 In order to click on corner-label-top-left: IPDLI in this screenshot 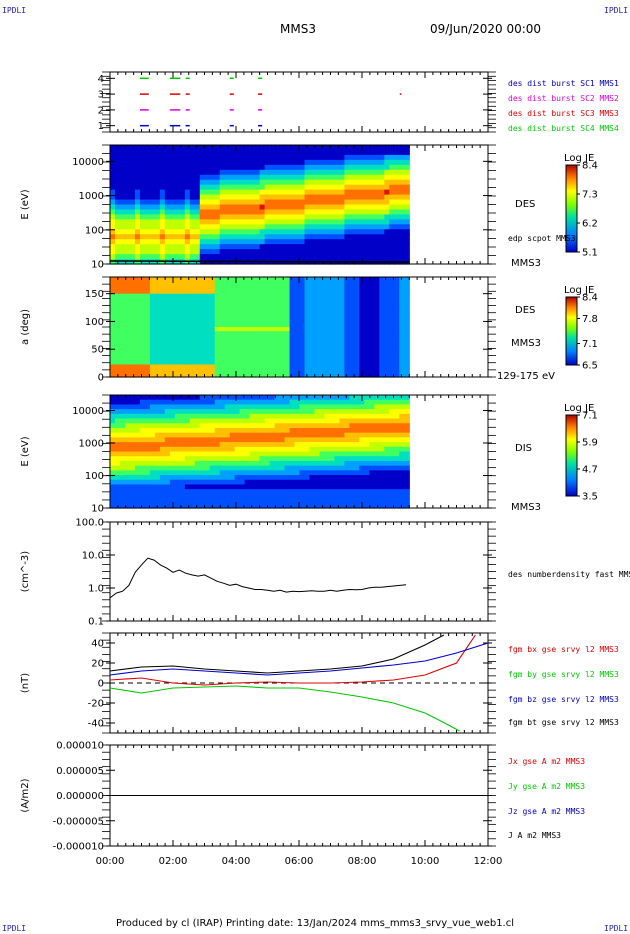, I will do `click(14, 10)`.